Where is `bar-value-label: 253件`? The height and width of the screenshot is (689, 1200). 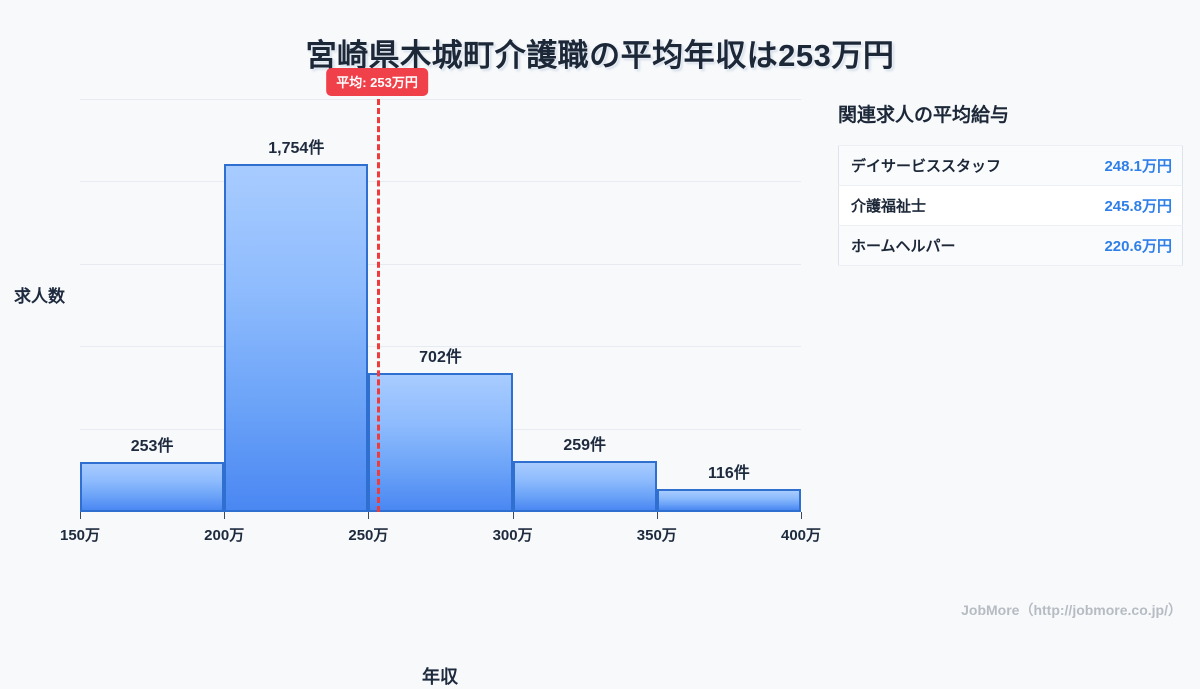
bar-value-label: 253件 is located at coordinates (152, 446).